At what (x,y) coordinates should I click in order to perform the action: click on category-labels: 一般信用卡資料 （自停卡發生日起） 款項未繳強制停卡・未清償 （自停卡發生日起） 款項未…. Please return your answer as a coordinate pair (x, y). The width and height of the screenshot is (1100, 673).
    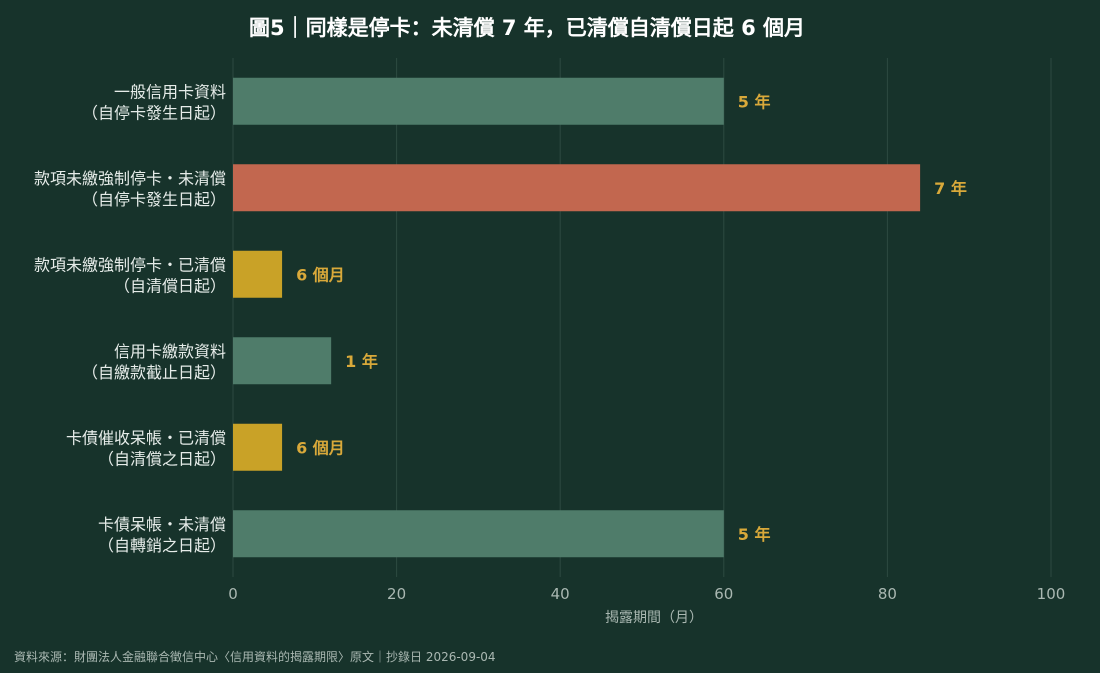
    Looking at the image, I should click on (130, 318).